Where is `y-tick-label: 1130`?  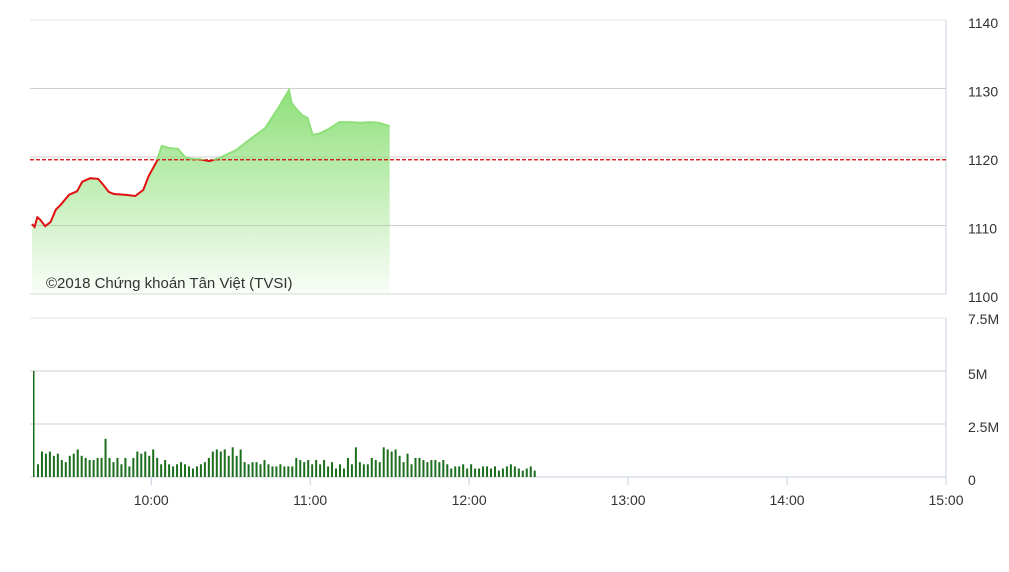
y-tick-label: 1130 is located at coordinates (983, 92).